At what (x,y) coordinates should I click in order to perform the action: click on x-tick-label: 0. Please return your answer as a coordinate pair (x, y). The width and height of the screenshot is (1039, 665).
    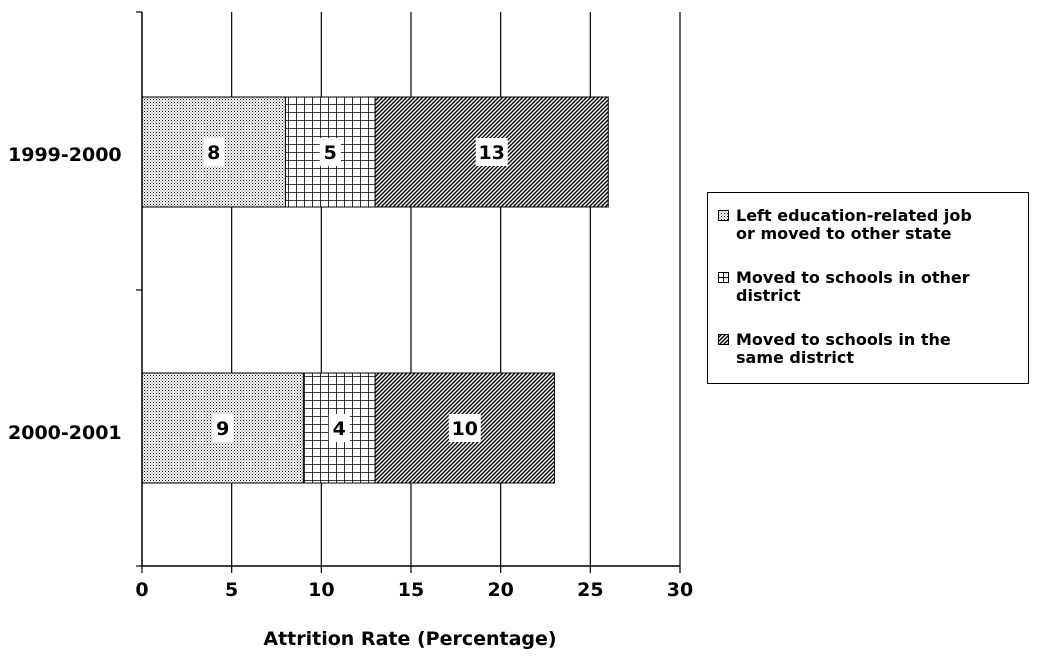
    Looking at the image, I should click on (141, 590).